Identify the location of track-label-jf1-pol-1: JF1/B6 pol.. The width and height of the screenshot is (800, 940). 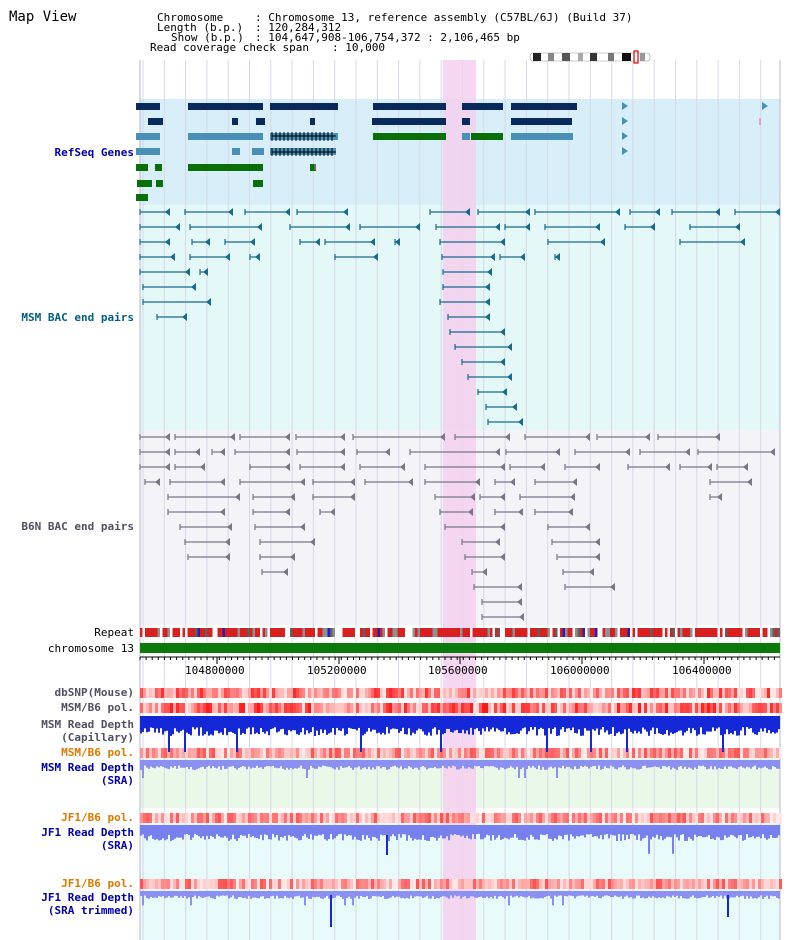
(97, 817).